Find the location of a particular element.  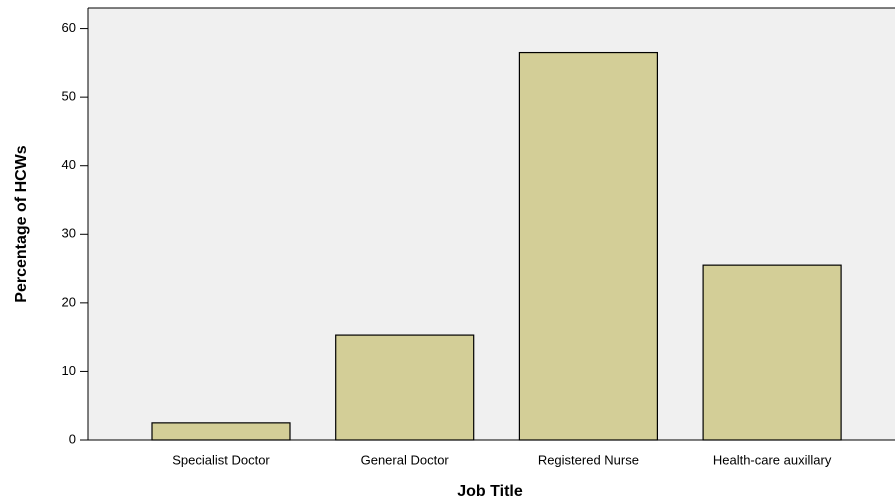

y-tick-label: 30 is located at coordinates (69, 233).